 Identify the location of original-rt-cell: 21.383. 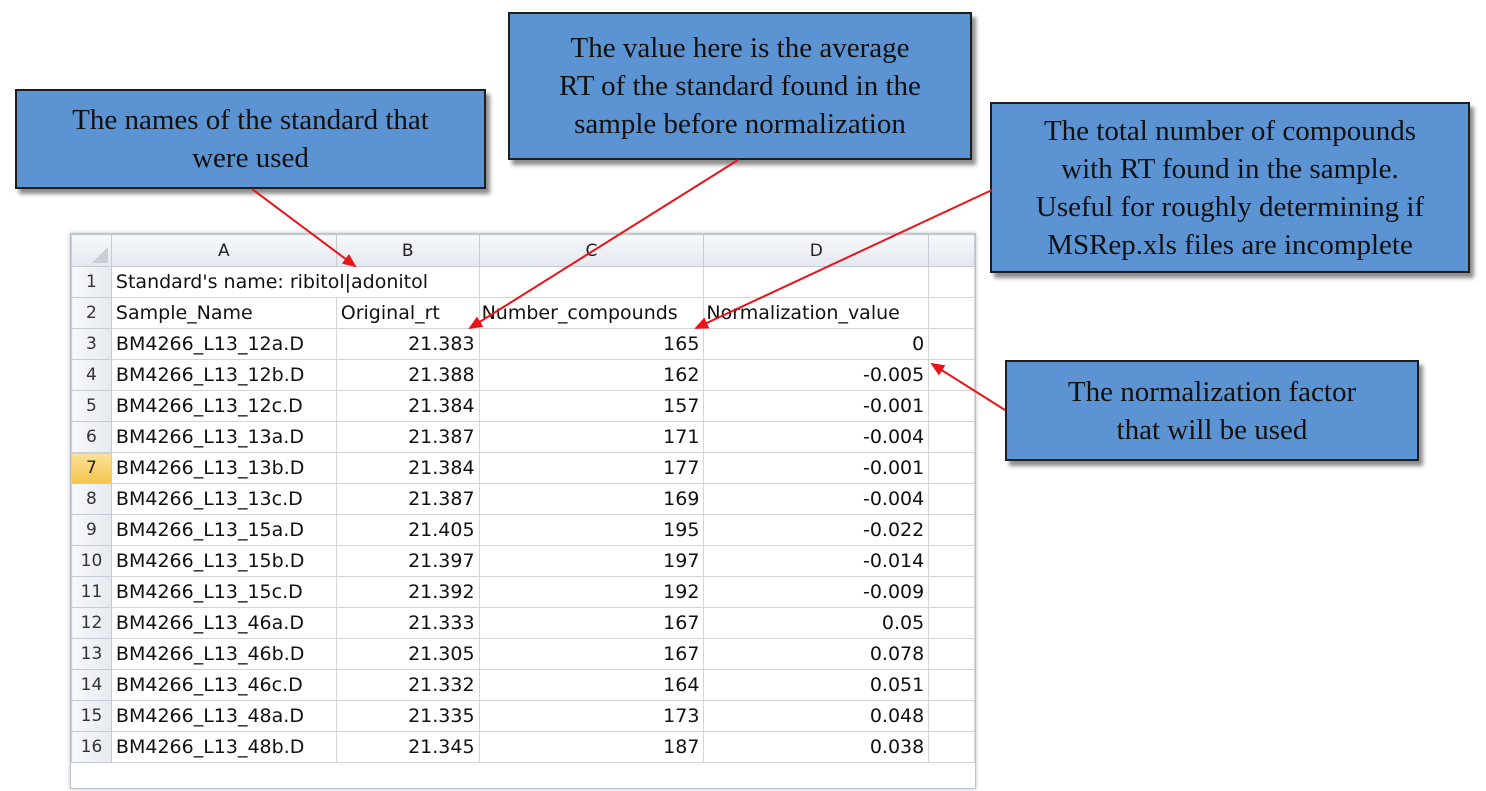
(407, 344).